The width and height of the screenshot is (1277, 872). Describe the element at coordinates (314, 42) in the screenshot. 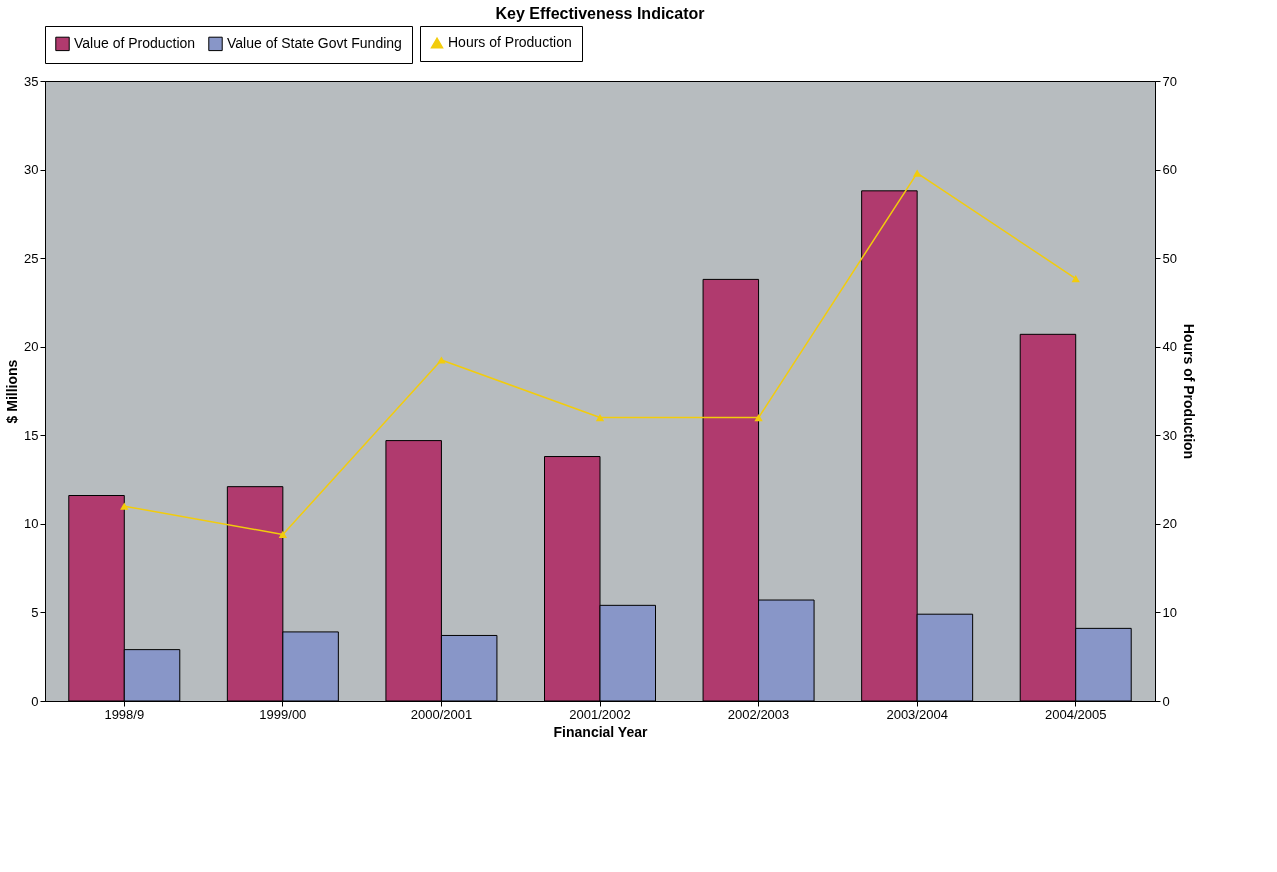

I see `legend-label: Value of State Govt Funding` at that location.